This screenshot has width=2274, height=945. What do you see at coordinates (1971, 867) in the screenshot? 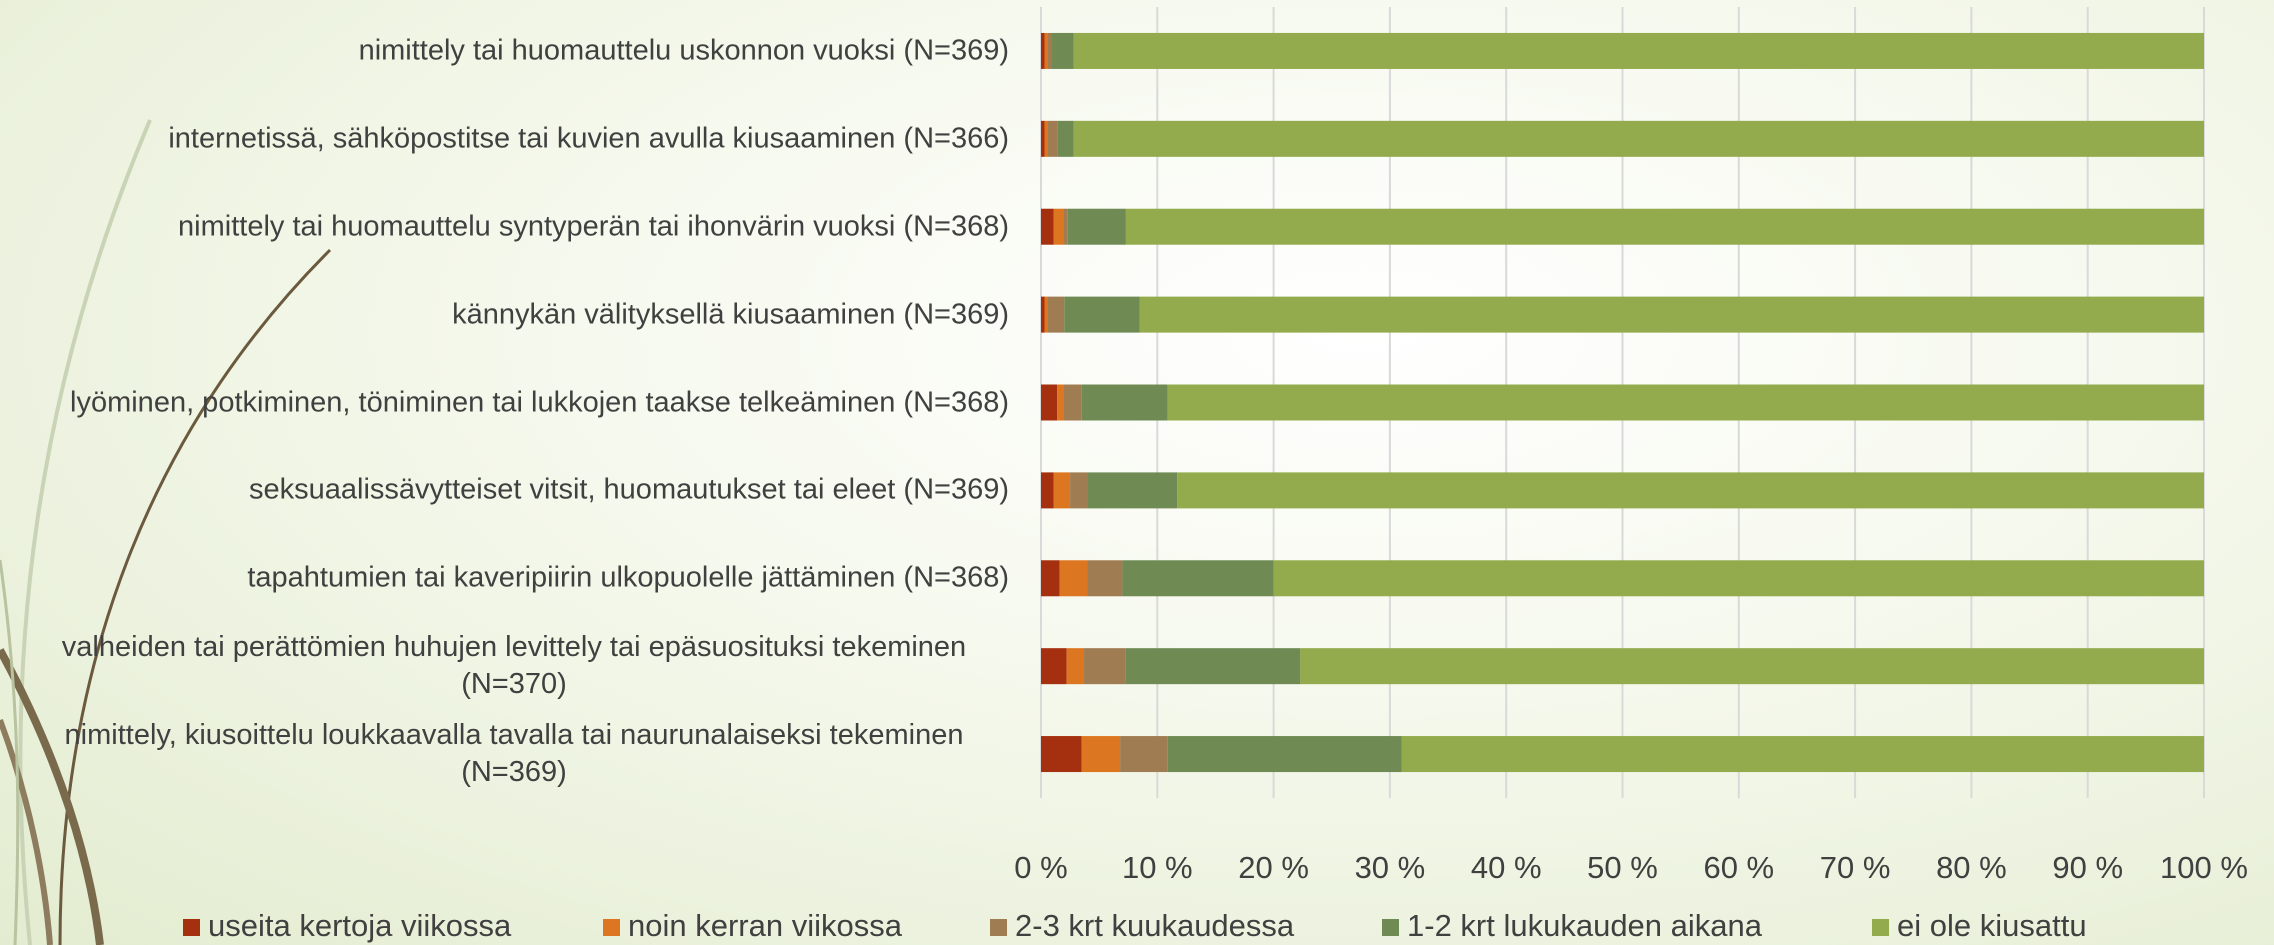
I see `x-tick-label: 80 %` at bounding box center [1971, 867].